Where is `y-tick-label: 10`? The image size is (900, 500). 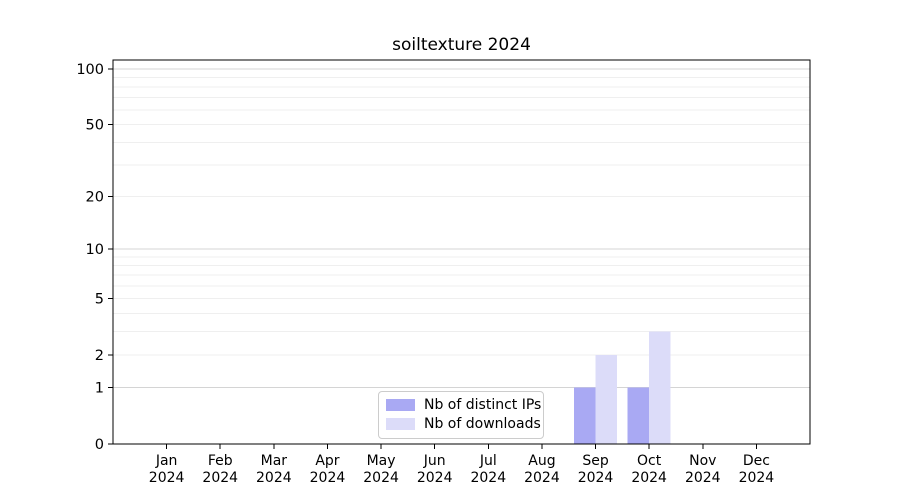
y-tick-label: 10 is located at coordinates (95, 250).